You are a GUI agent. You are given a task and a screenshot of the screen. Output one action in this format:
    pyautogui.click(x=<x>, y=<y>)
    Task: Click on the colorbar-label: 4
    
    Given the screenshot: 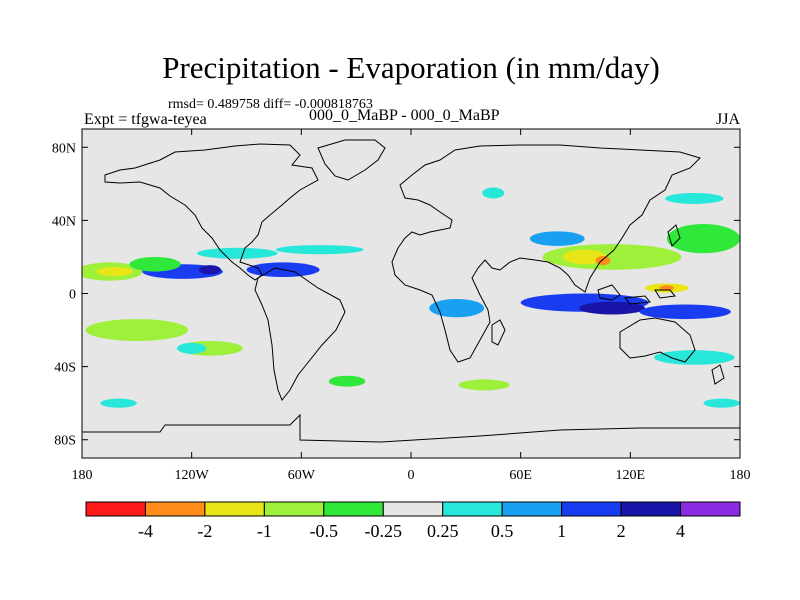 What is the action you would take?
    pyautogui.click(x=680, y=531)
    